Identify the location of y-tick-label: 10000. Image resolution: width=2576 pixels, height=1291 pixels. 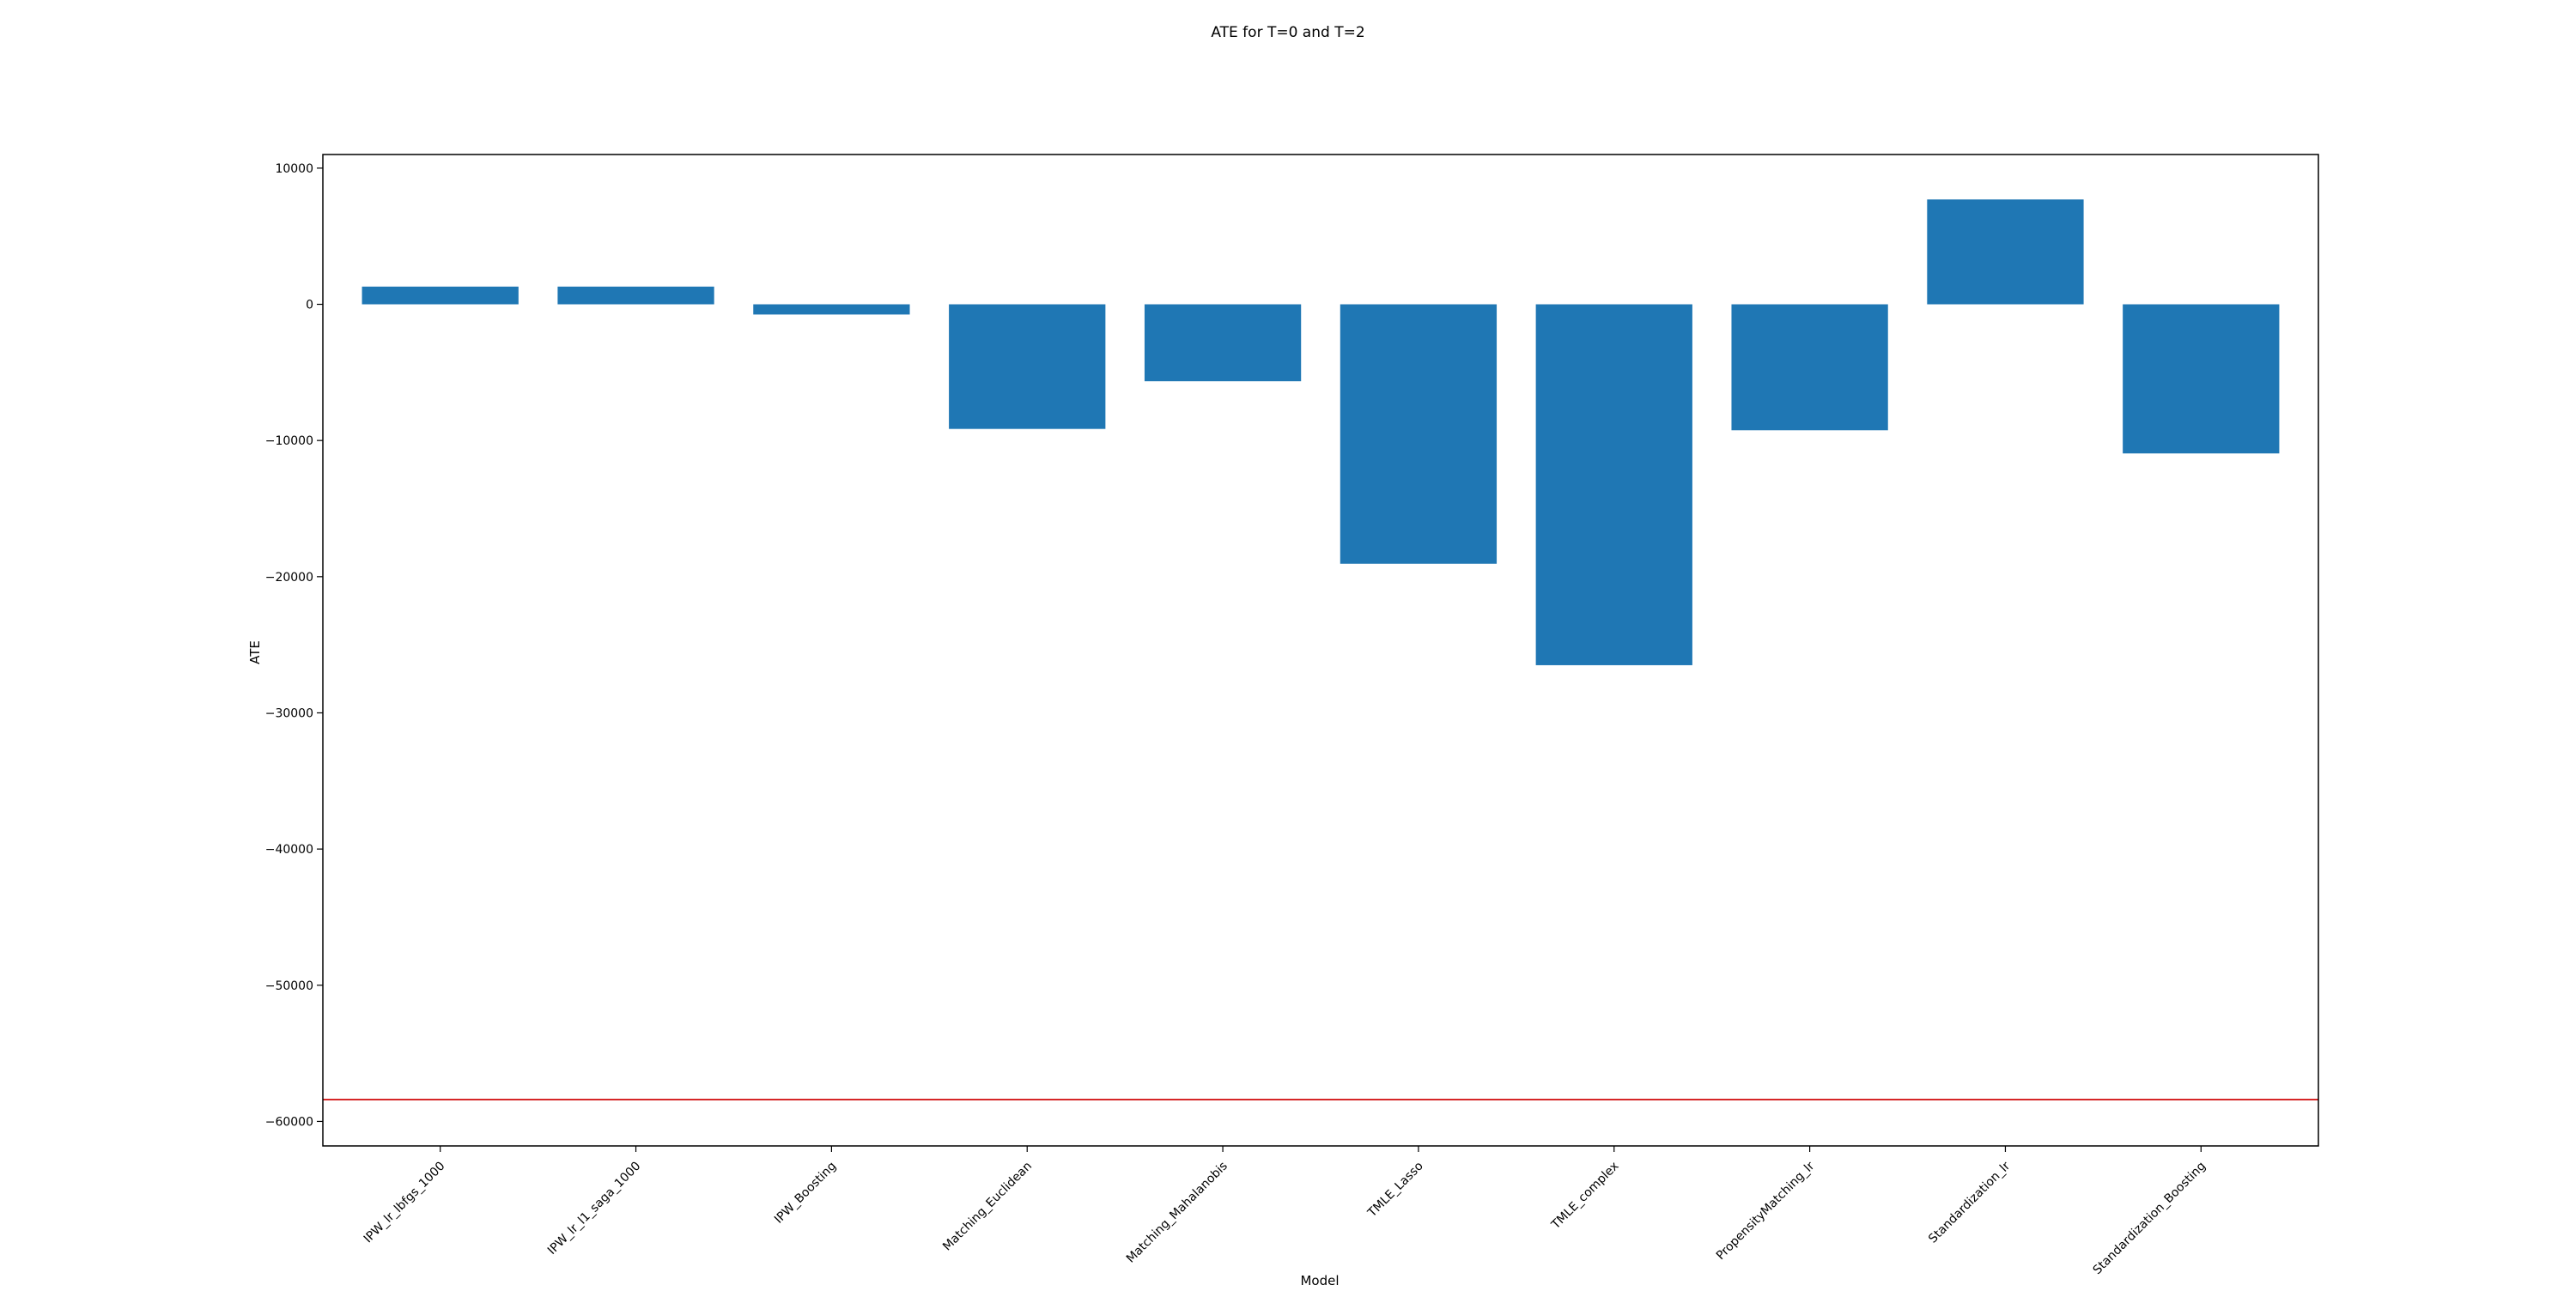
(294, 169).